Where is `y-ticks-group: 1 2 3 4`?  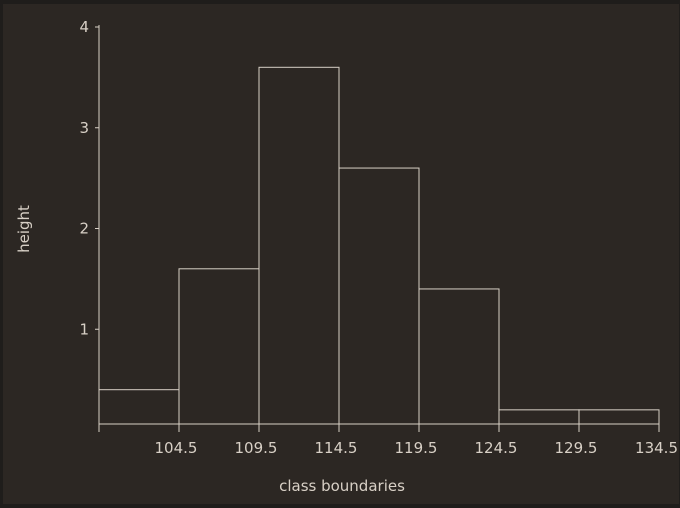 y-ticks-group: 1 2 3 4 is located at coordinates (89, 178).